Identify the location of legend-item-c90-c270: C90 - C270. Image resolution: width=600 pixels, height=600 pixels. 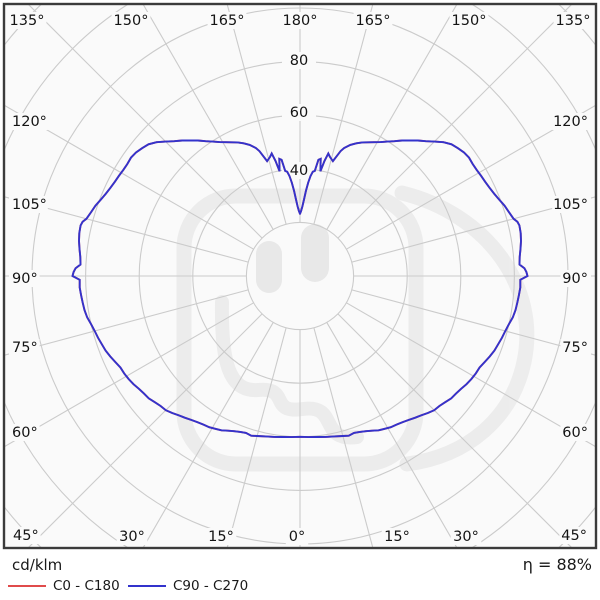
(188, 586).